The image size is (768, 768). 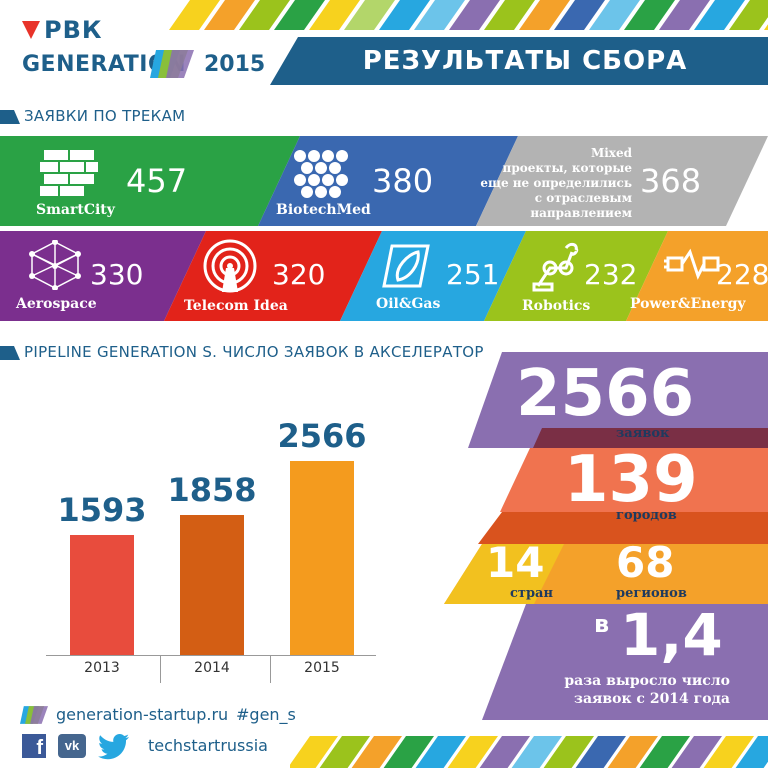 I want to click on chart-value-label-2013: 1593, so click(x=102, y=510).